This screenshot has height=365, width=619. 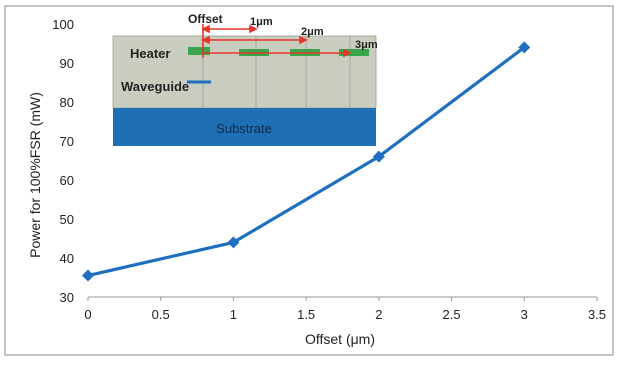 What do you see at coordinates (67, 63) in the screenshot?
I see `y-tick-label: 90` at bounding box center [67, 63].